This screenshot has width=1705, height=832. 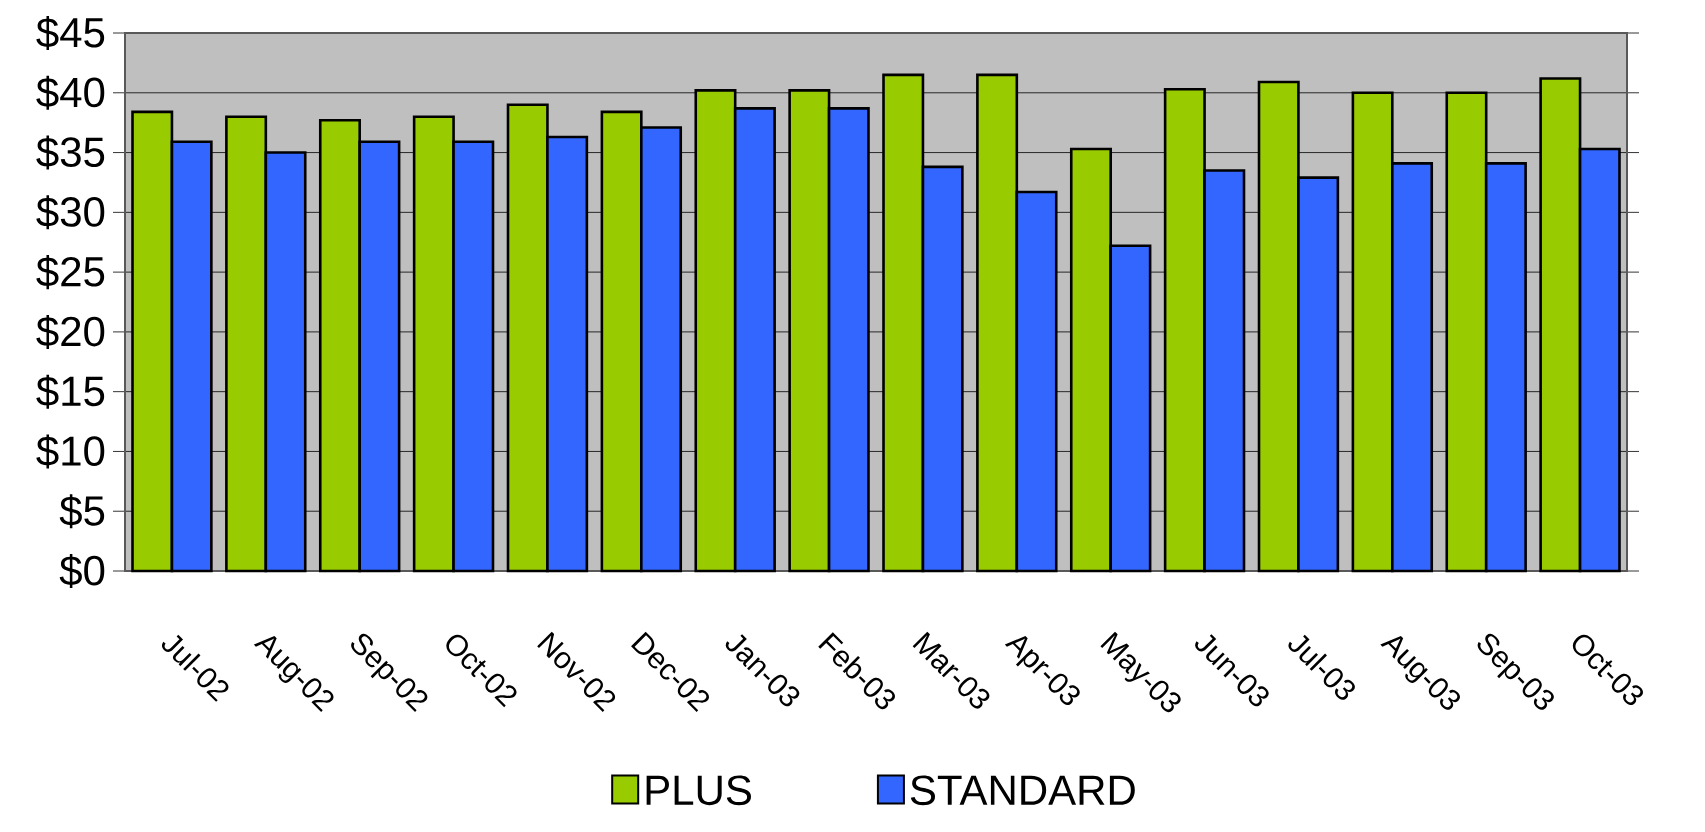 I want to click on y-tick-label: $25, so click(x=70, y=272).